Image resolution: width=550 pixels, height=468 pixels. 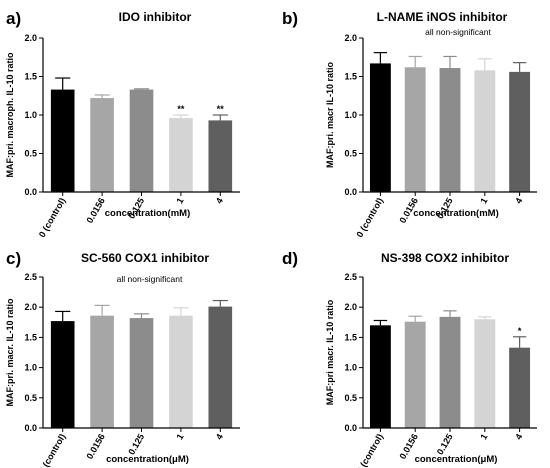 I want to click on chart-title: SC-560 COX1 inhibitor, so click(x=145, y=258).